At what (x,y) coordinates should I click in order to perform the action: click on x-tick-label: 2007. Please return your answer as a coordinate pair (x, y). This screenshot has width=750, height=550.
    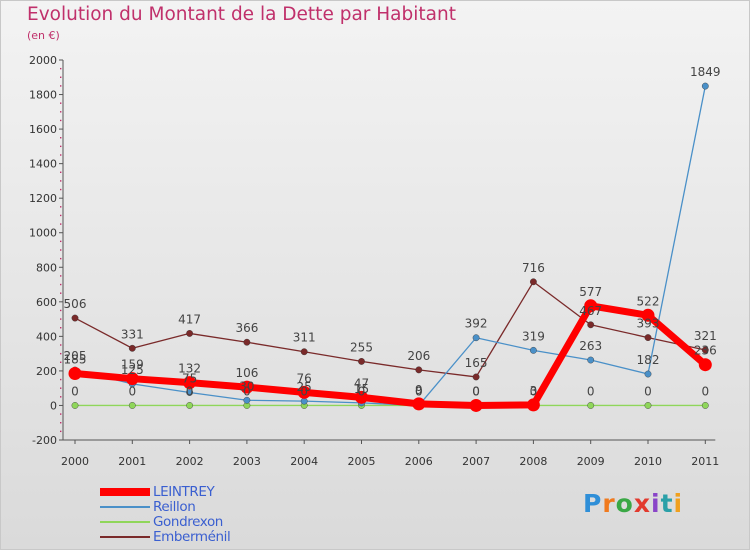
    Looking at the image, I should click on (476, 461).